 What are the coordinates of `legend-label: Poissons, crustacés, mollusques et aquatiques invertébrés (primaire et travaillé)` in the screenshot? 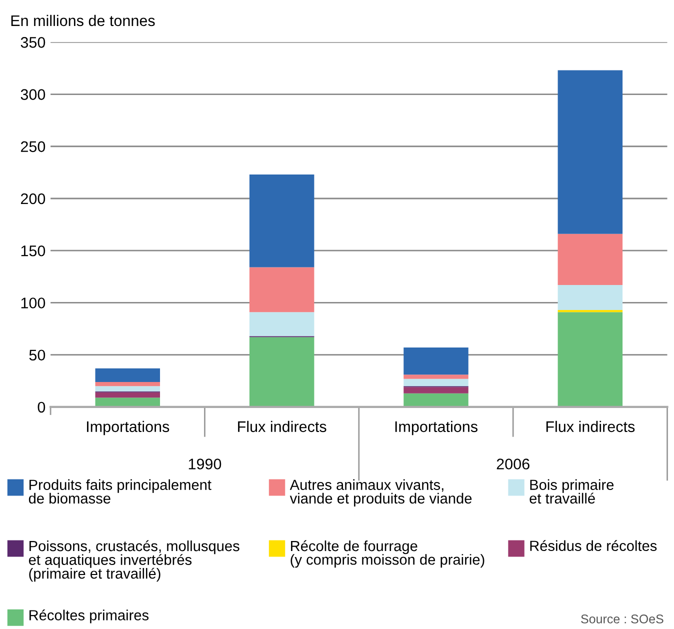 It's located at (134, 561).